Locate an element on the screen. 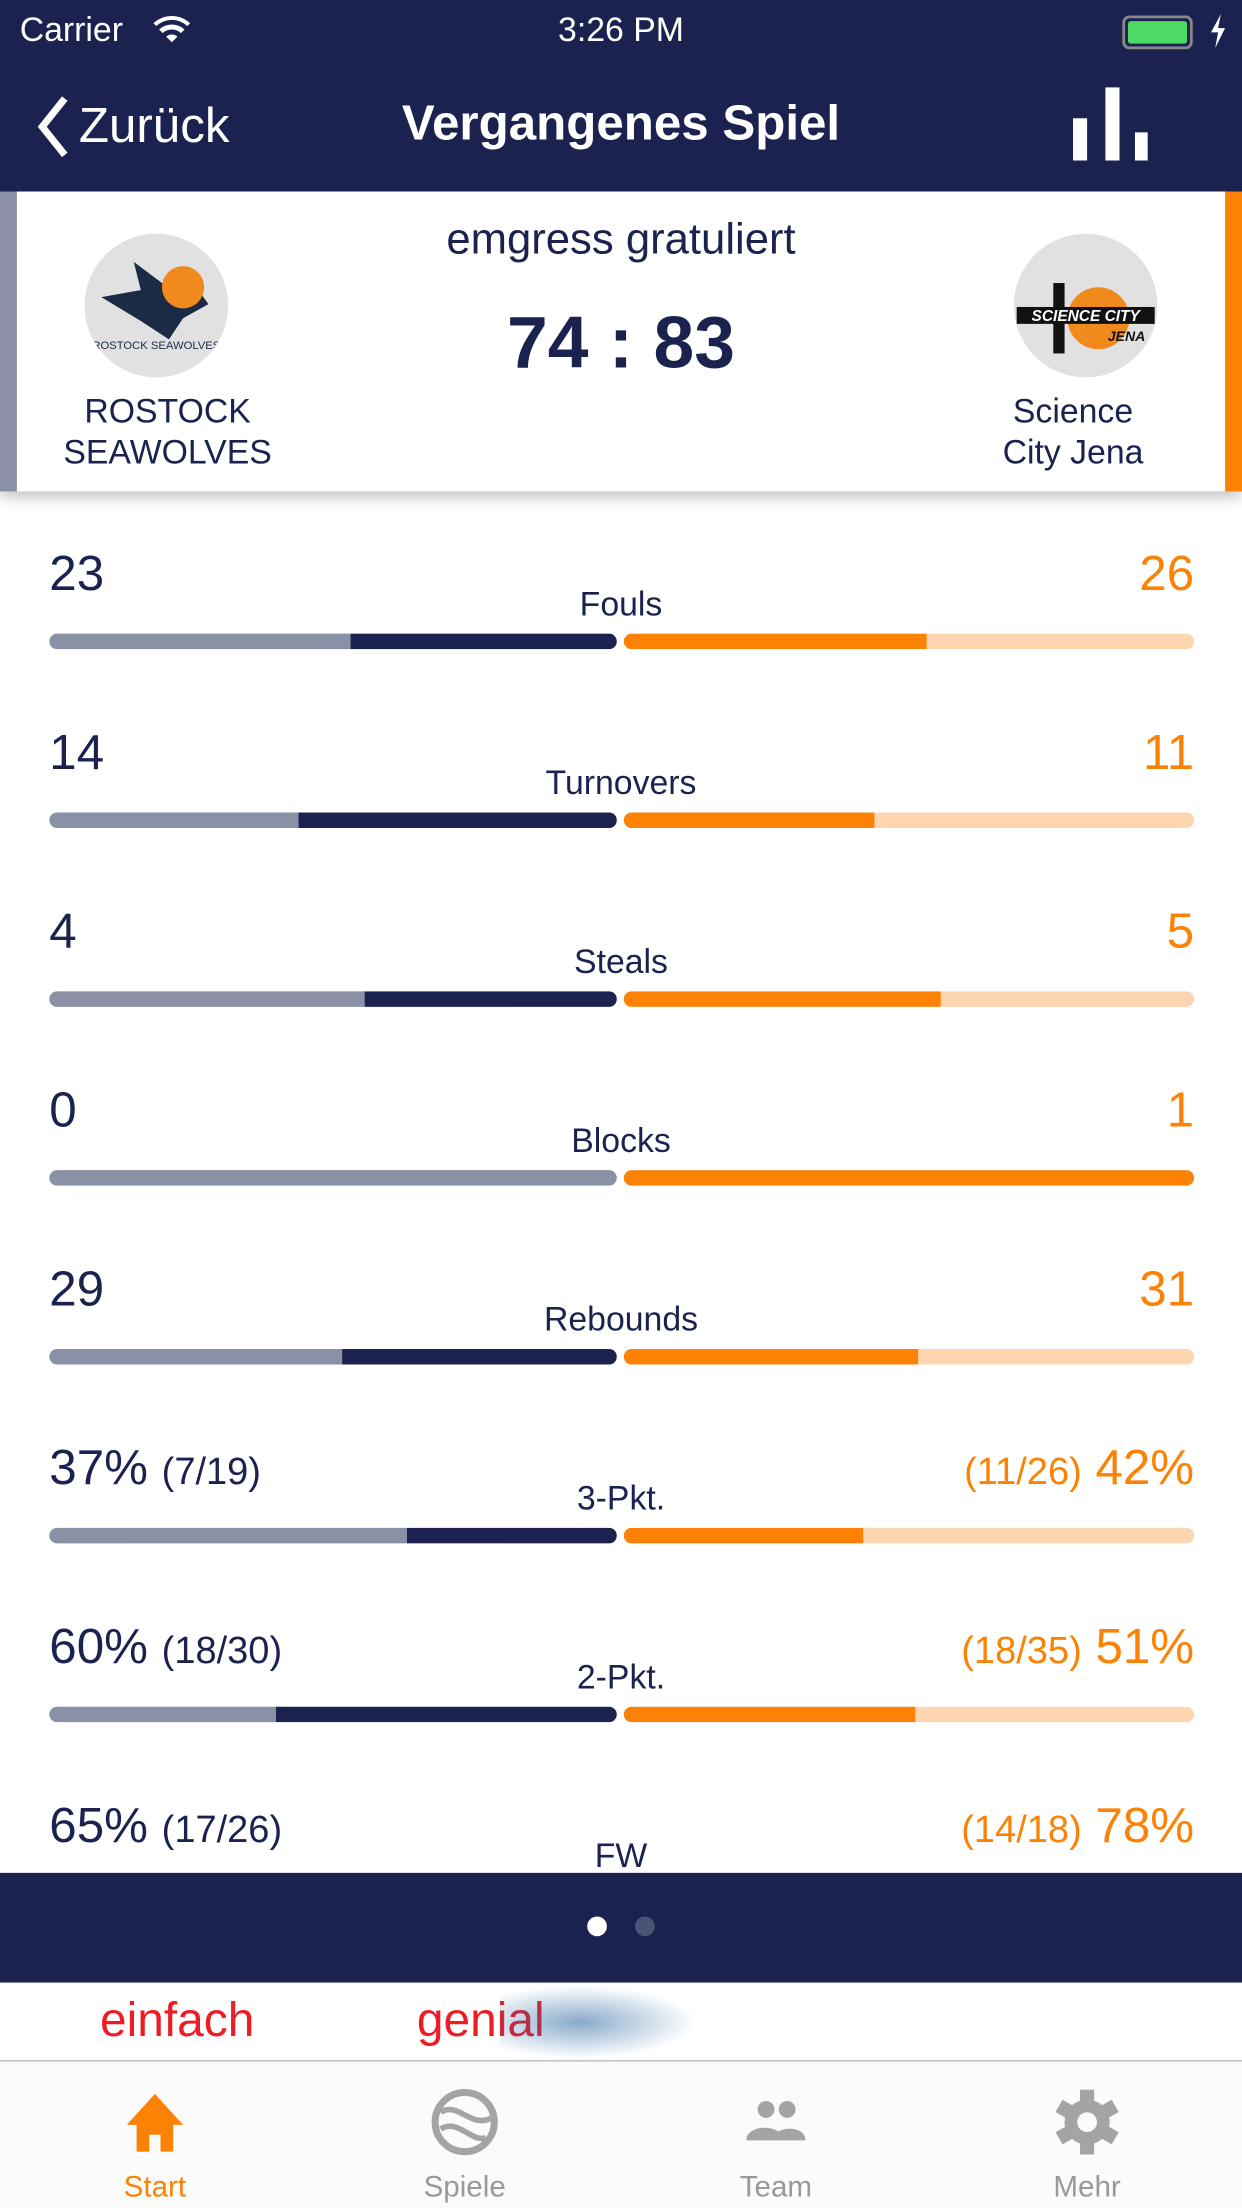 The width and height of the screenshot is (1242, 2208). tab-mehr: Mehr is located at coordinates (1087, 2135).